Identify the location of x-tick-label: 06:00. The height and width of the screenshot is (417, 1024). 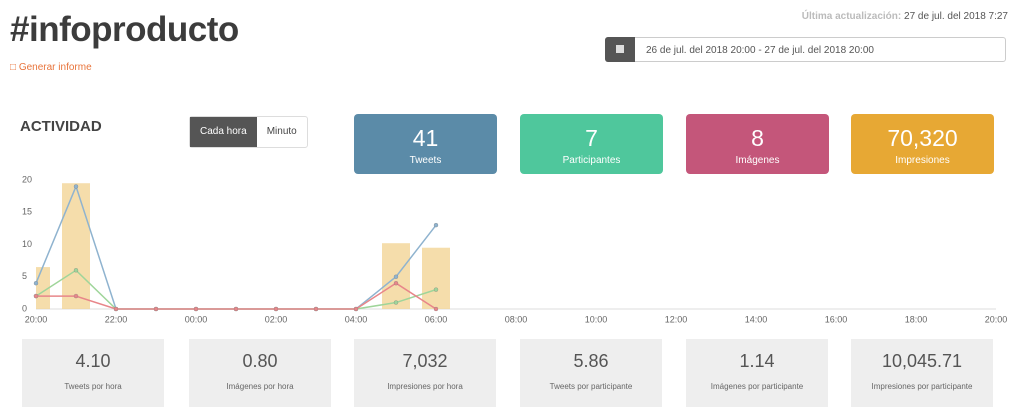
(436, 319).